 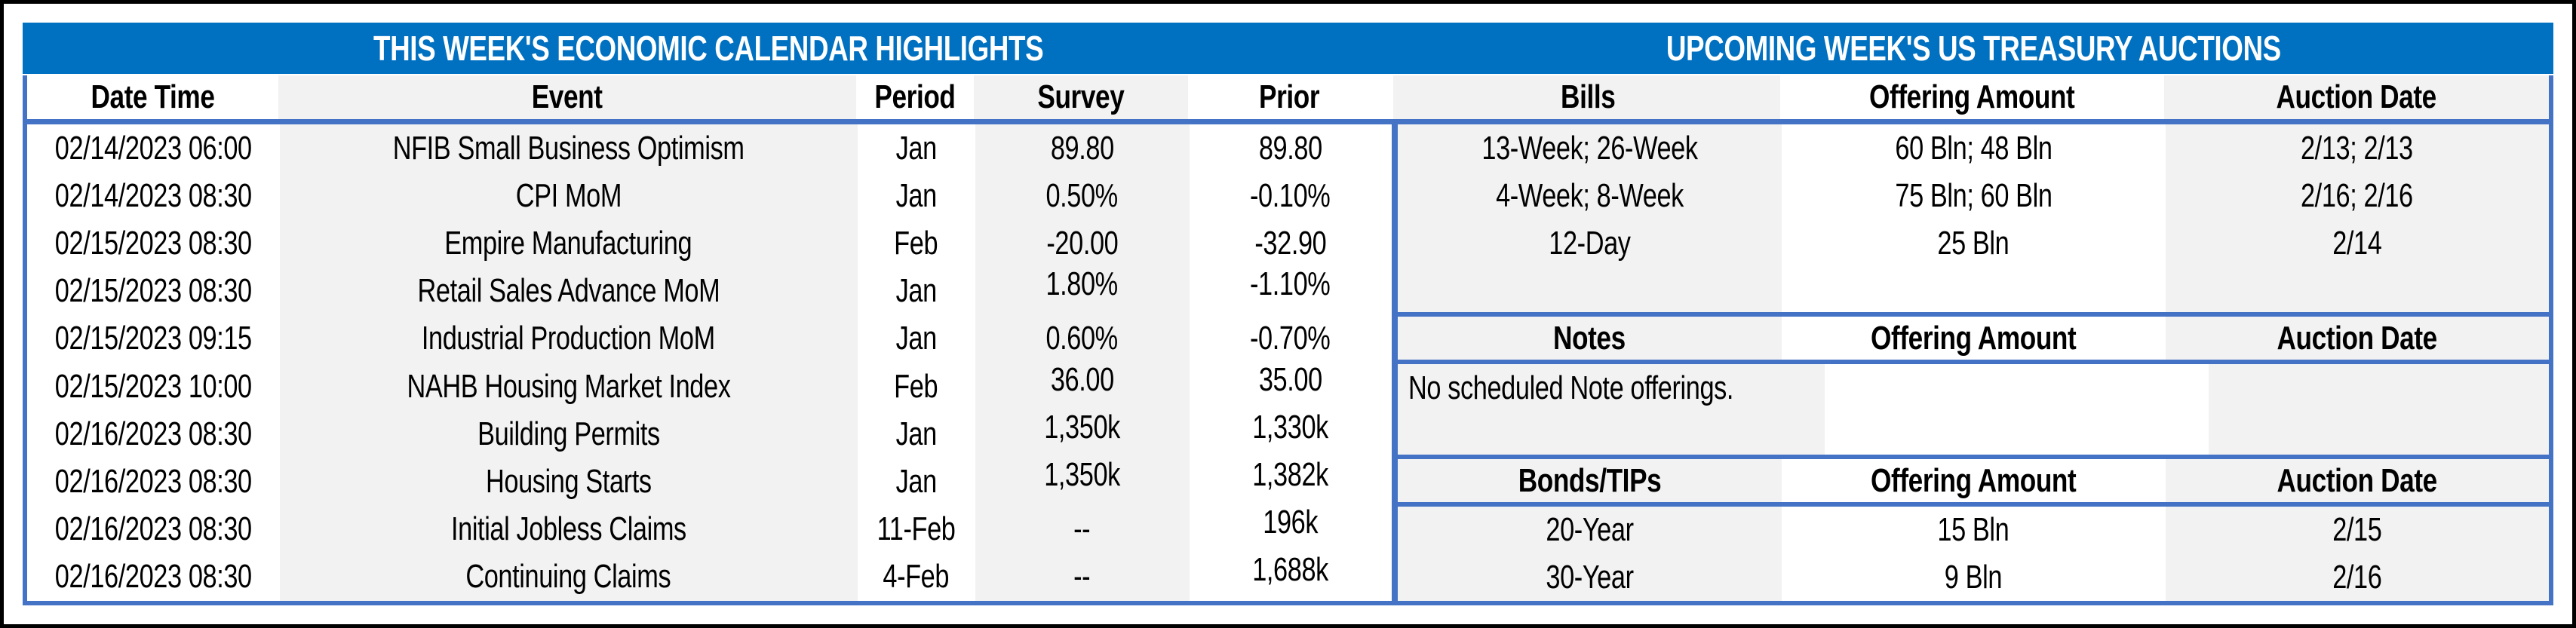 I want to click on calendar-cell-prior: 35.00, so click(x=1290, y=379).